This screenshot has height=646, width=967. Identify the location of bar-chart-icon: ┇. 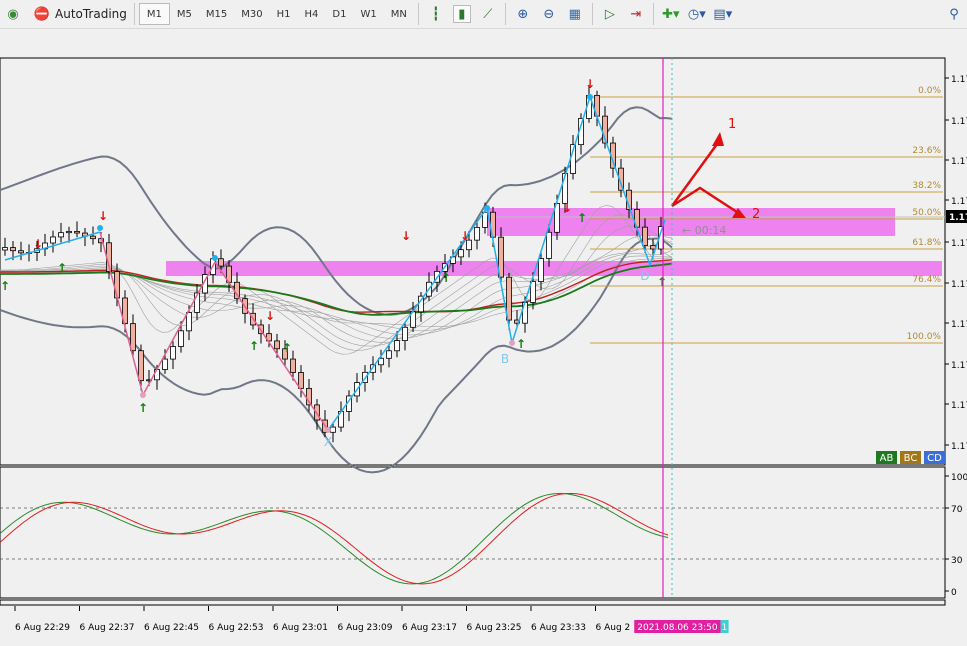
(435, 14).